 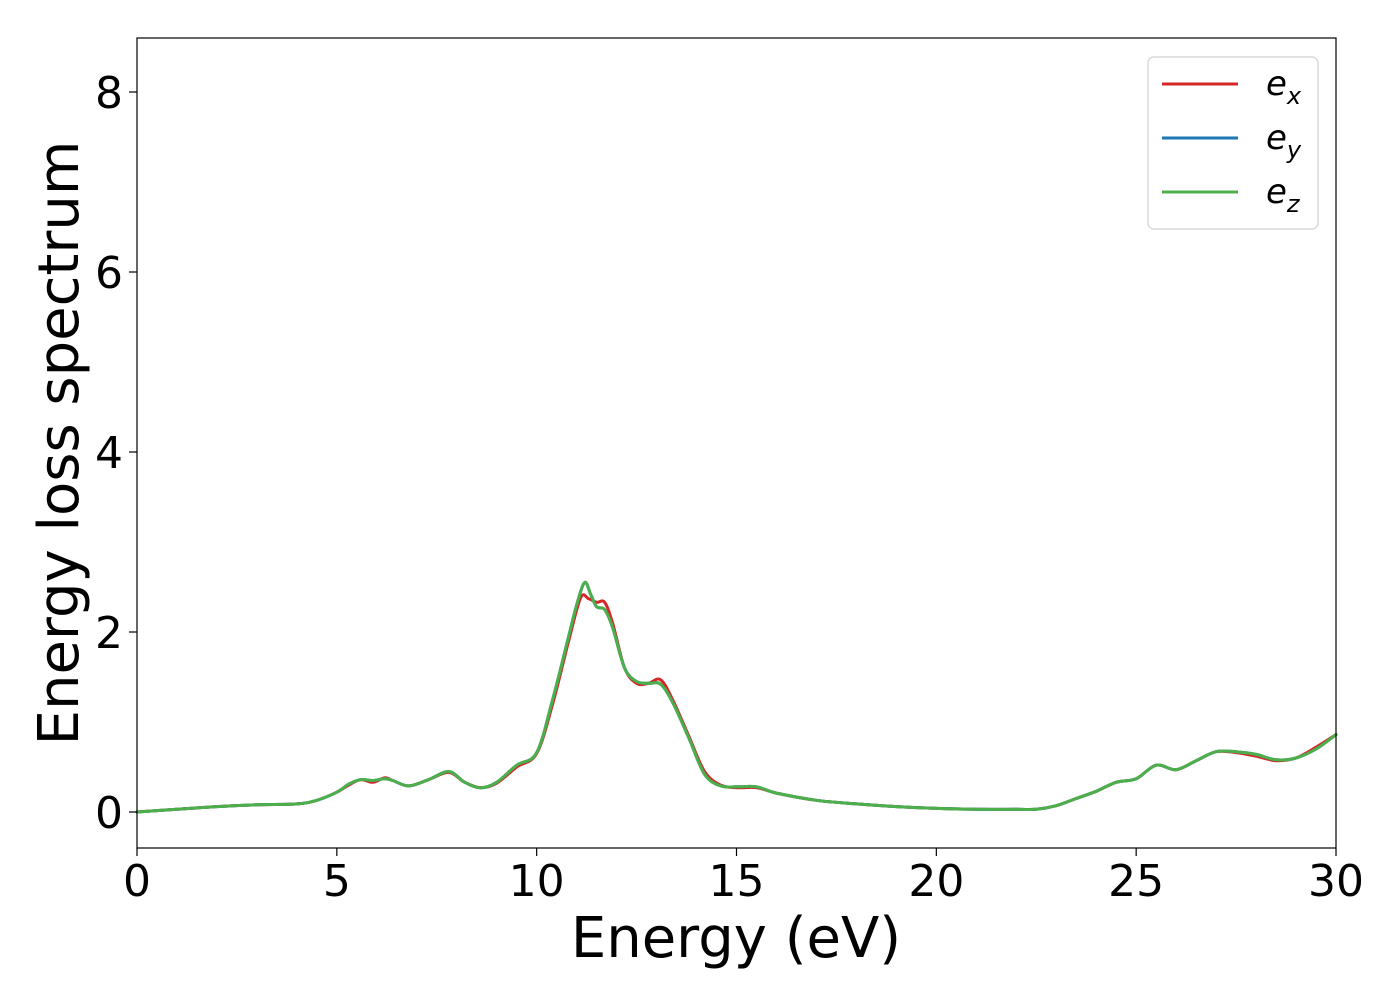 I want to click on legend-label-e-z: ez, so click(x=1283, y=195).